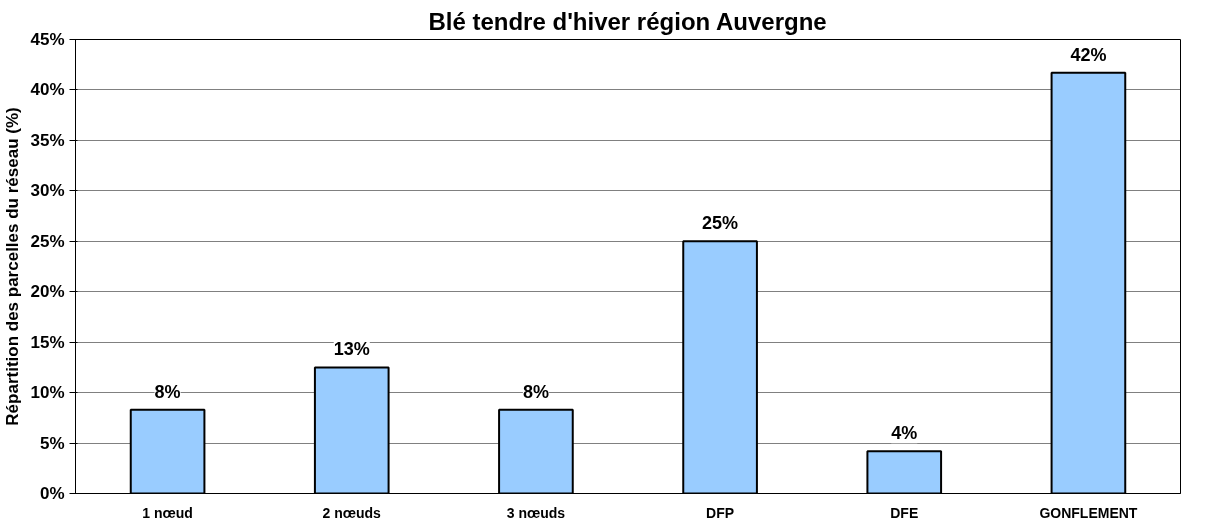  Describe the element at coordinates (720, 512) in the screenshot. I see `x-tick-label: DFP` at that location.